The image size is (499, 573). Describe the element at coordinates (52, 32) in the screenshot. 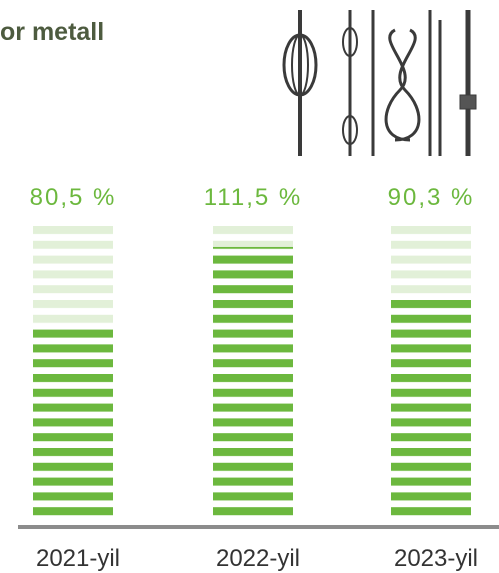

I see `chart-title: or metall` at that location.